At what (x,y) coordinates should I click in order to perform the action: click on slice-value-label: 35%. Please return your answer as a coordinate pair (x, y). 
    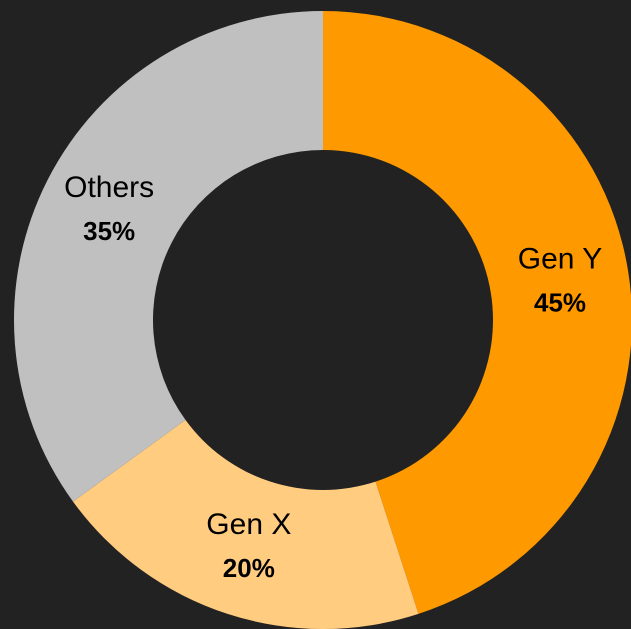
    Looking at the image, I should click on (109, 231).